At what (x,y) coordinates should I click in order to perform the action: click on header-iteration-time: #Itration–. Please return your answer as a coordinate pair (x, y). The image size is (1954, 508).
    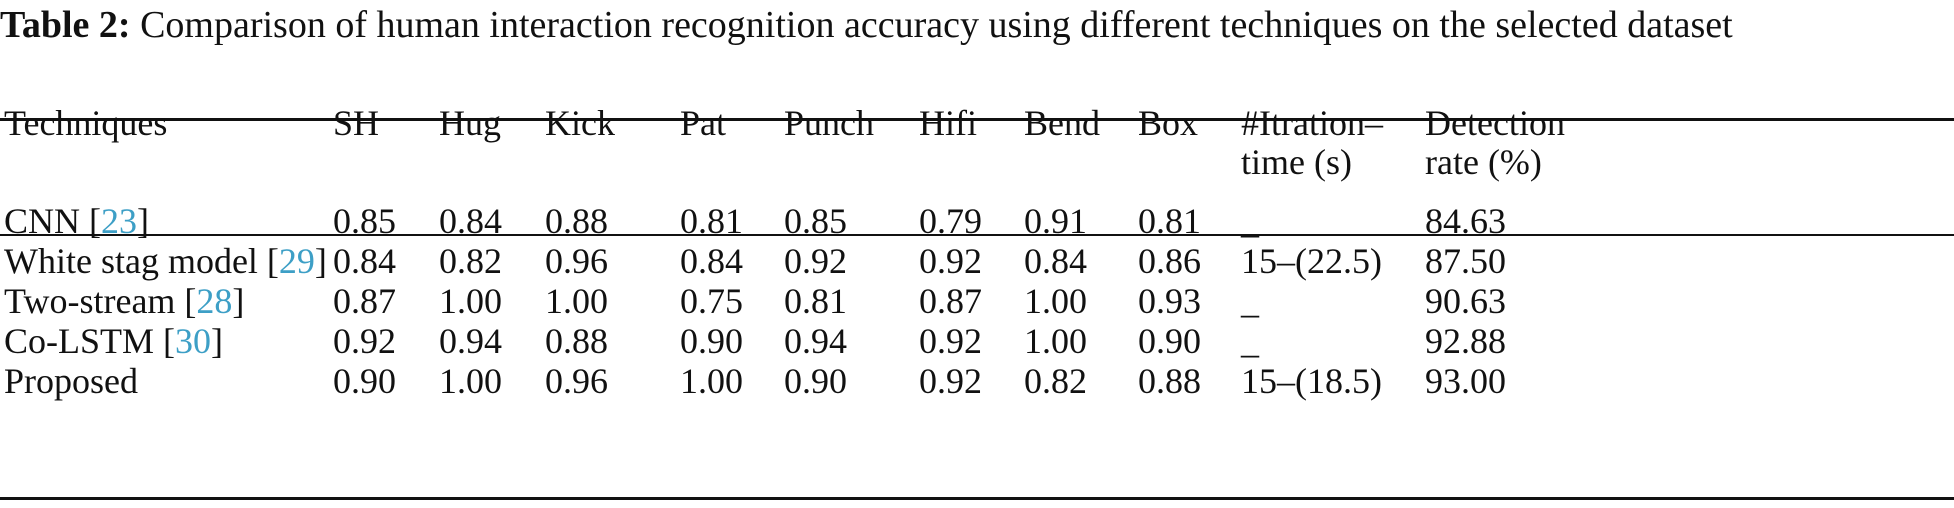
    Looking at the image, I should click on (1312, 123).